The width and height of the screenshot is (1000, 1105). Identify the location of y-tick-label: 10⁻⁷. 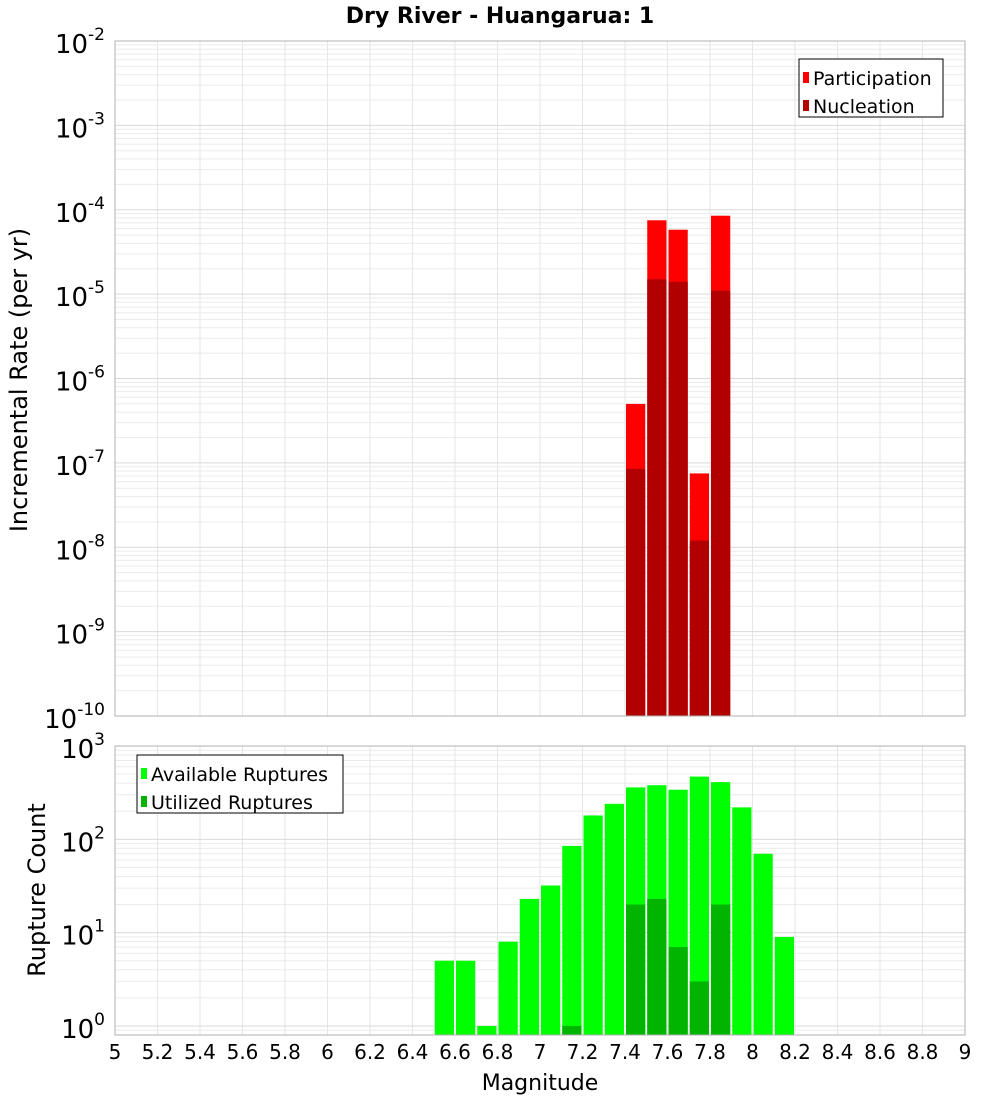
(80, 464).